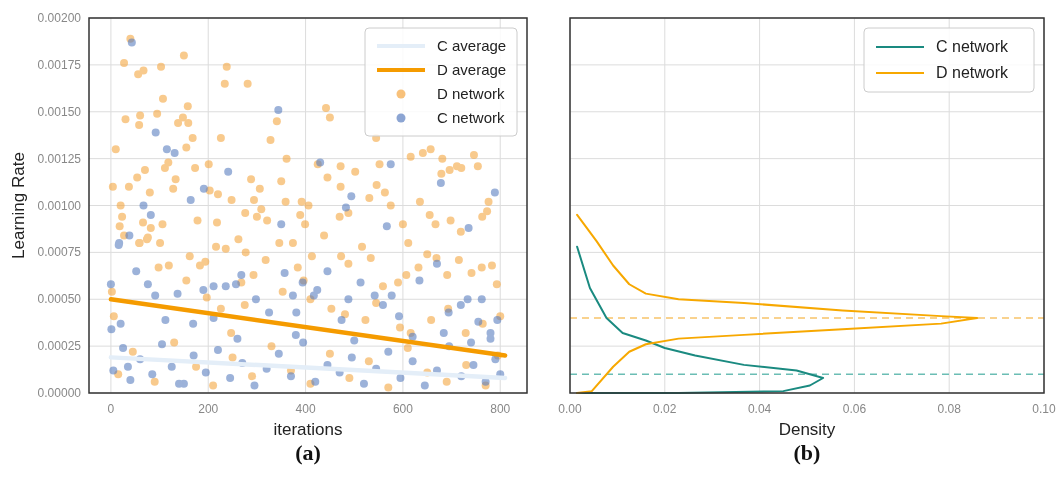 This screenshot has height=489, width=1060. I want to click on y-tick-label: 0.00000, so click(59, 393).